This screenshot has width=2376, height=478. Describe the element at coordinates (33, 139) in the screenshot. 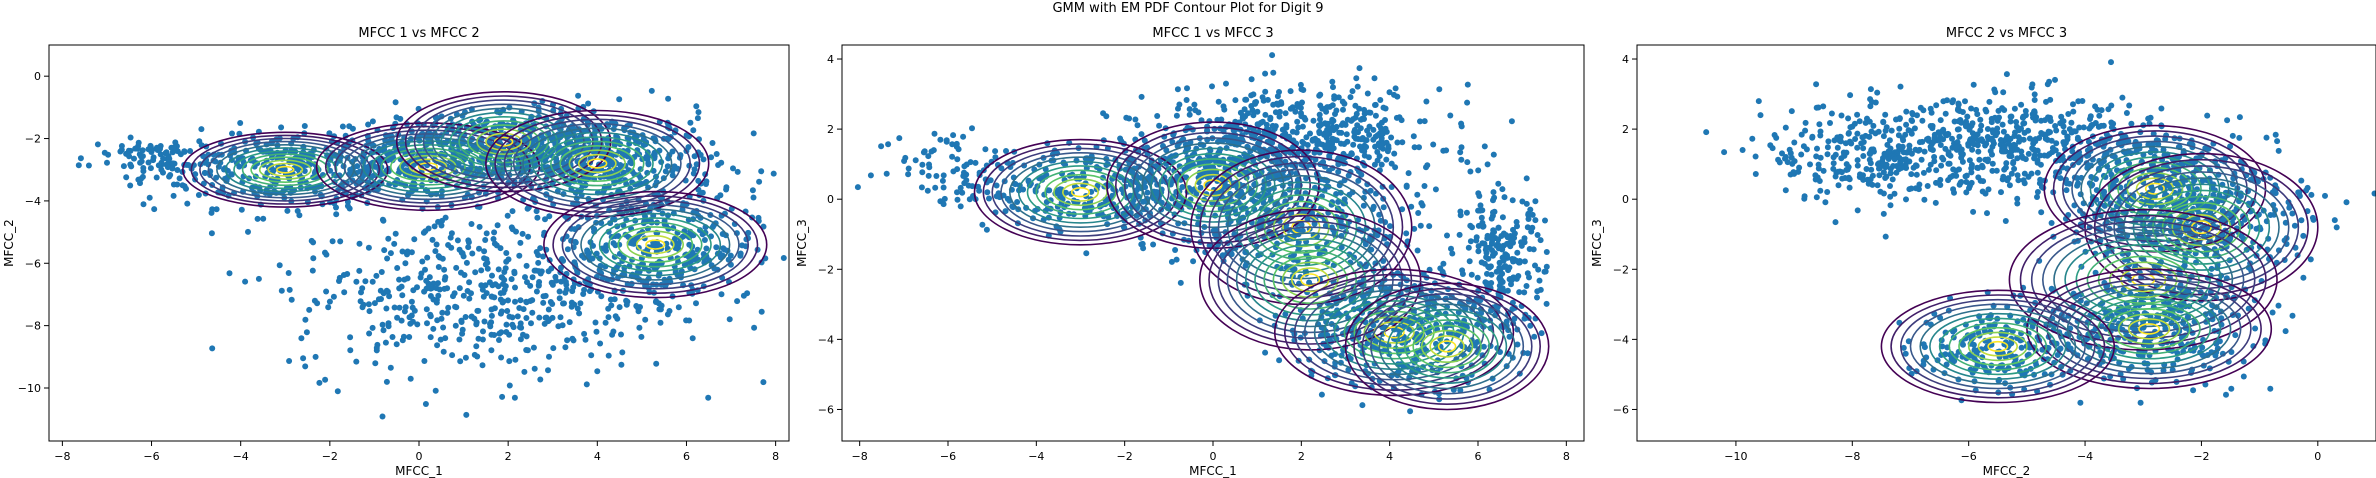

I see `y-tick-label: −2` at that location.